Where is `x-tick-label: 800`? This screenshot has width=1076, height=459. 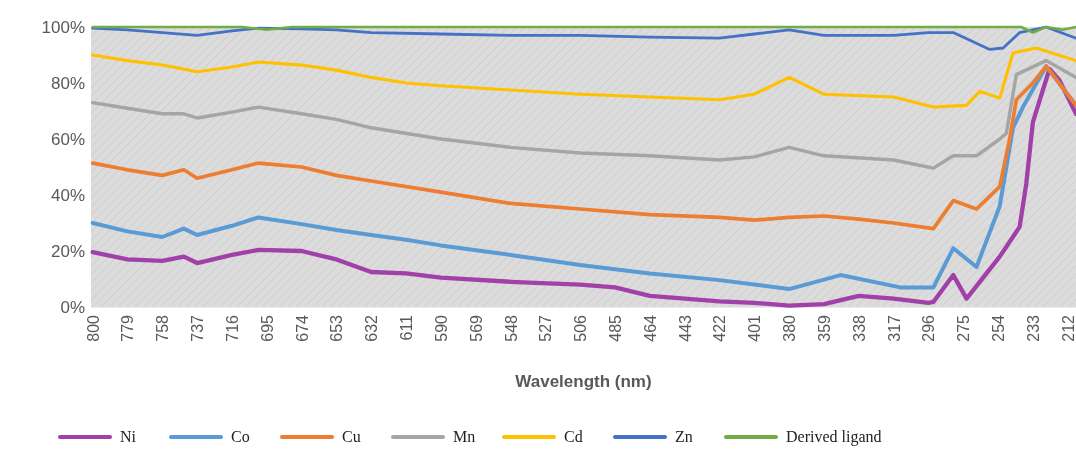
x-tick-label: 800 is located at coordinates (93, 328).